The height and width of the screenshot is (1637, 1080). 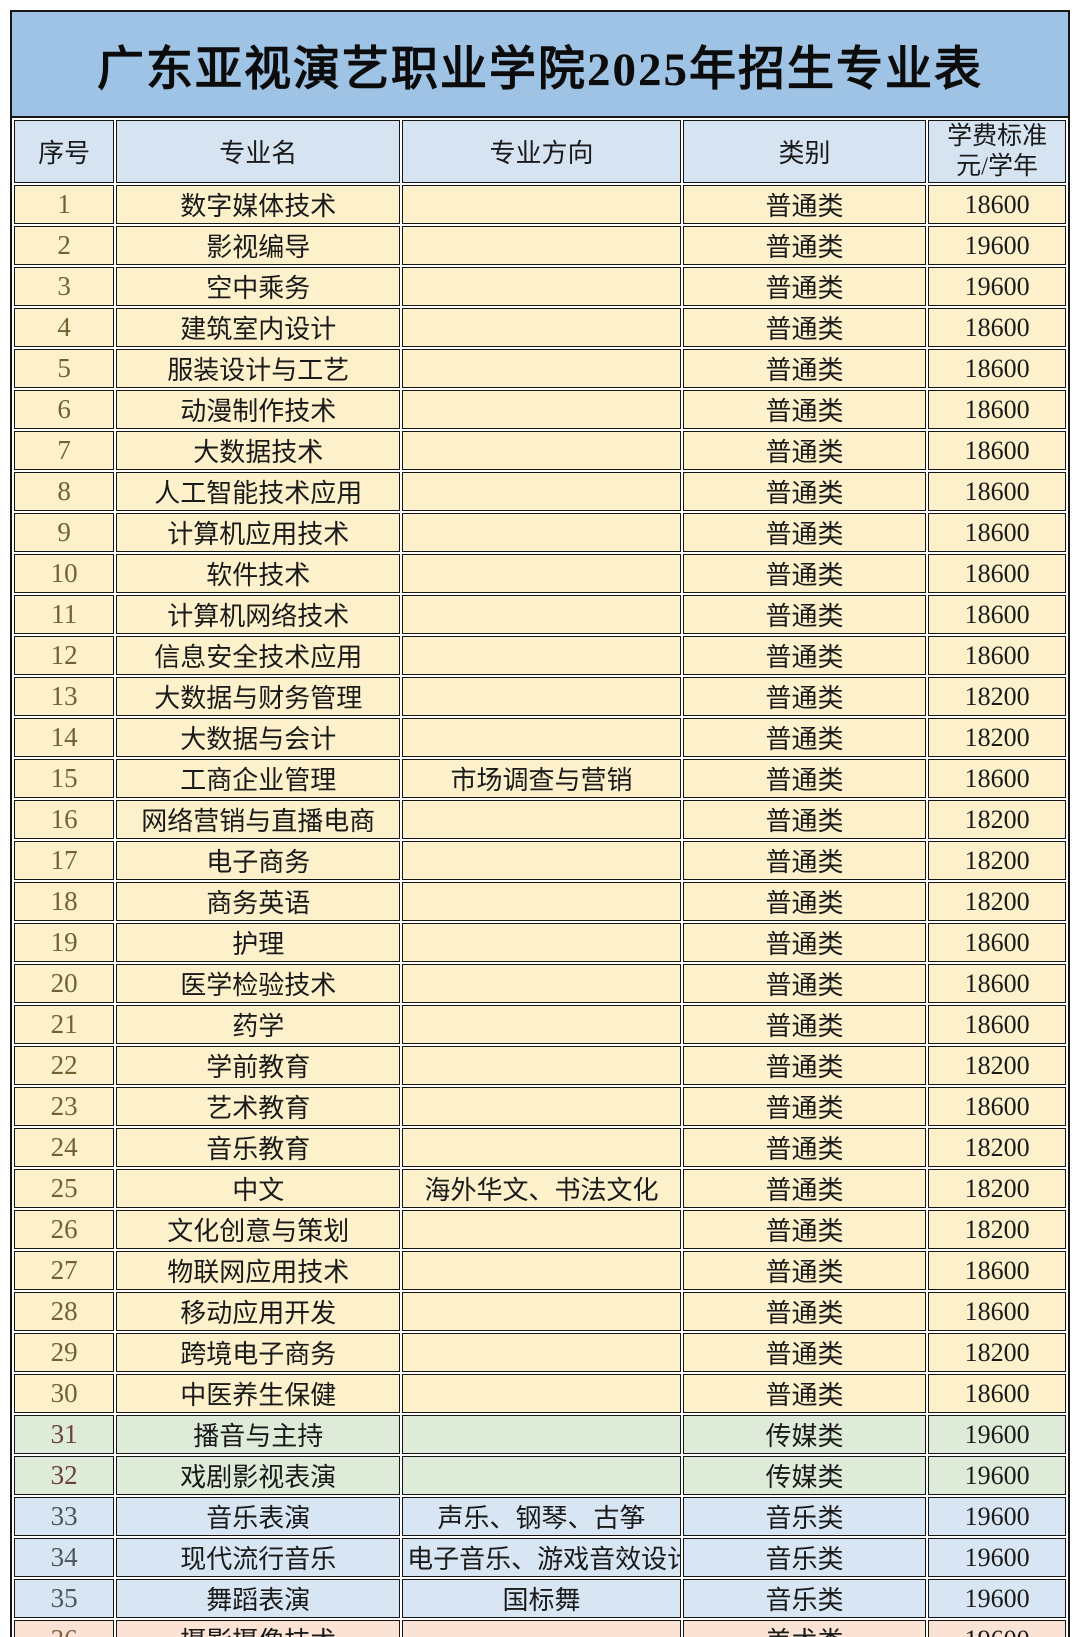 What do you see at coordinates (258, 1229) in the screenshot?
I see `cell-major: 文化创意与策划` at bounding box center [258, 1229].